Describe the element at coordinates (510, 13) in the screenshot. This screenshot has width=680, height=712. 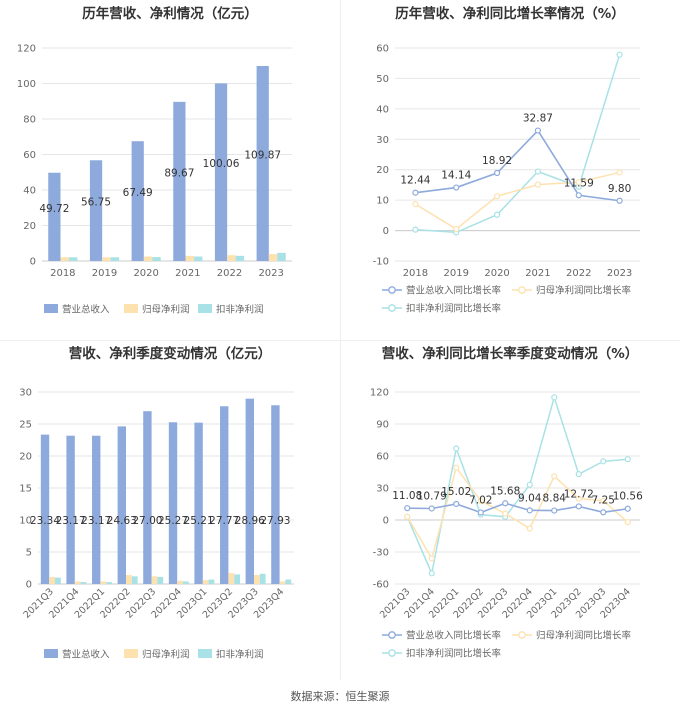
I see `chart-title: 历年营收、净利同比增长率情况（%）` at that location.